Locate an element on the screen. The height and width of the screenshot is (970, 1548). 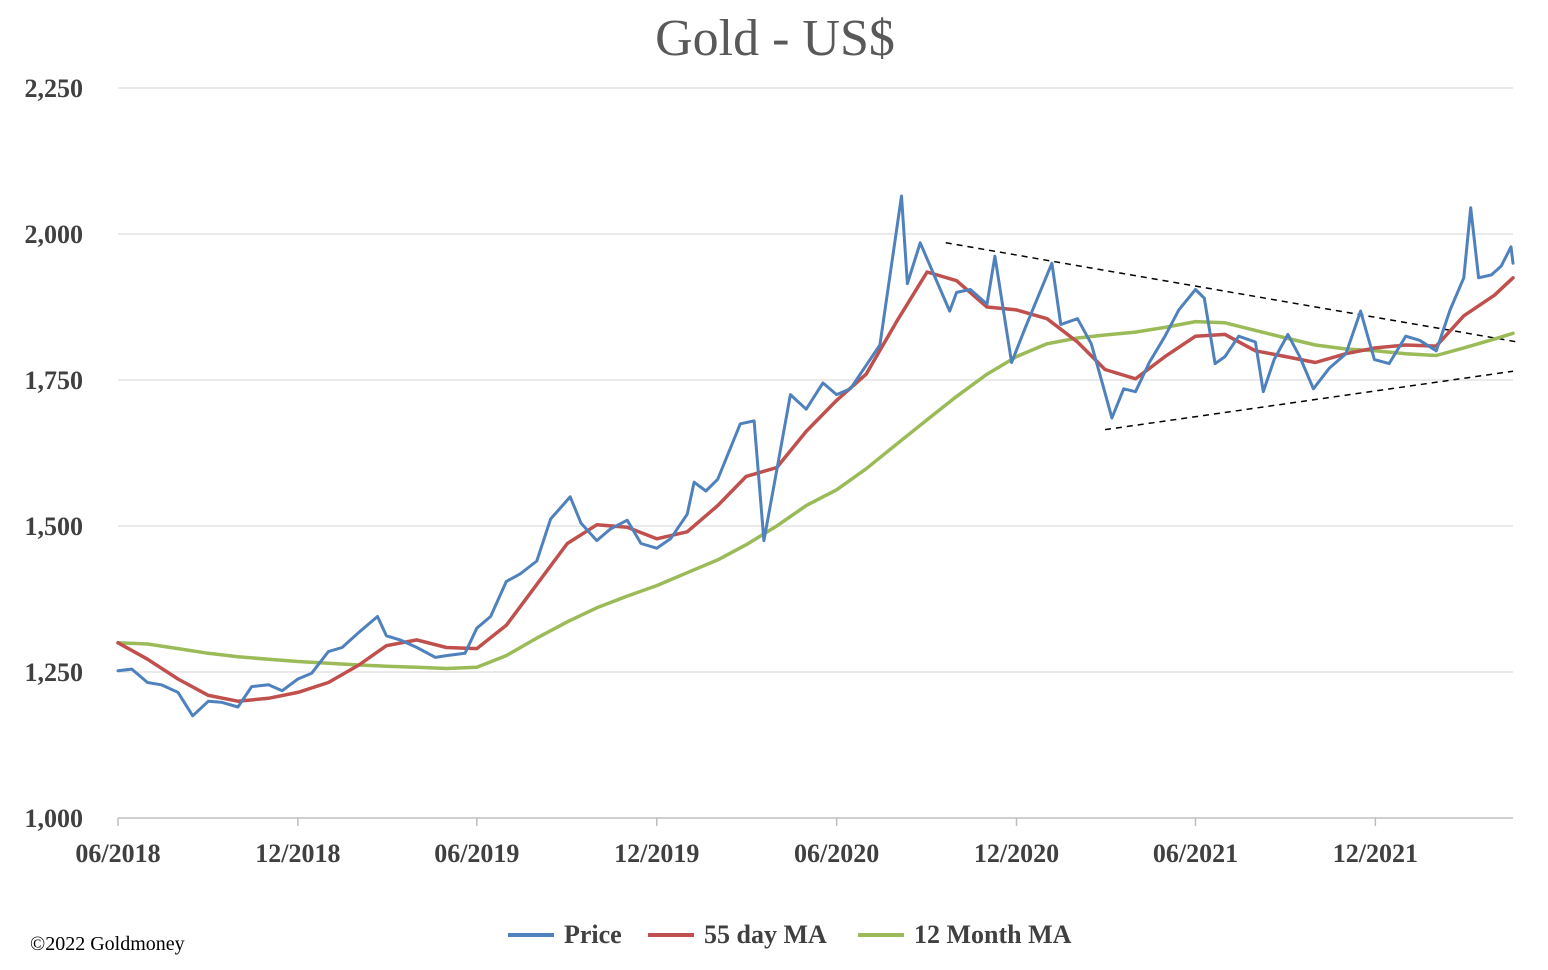
x-tick-label: 06/2018 is located at coordinates (117, 853).